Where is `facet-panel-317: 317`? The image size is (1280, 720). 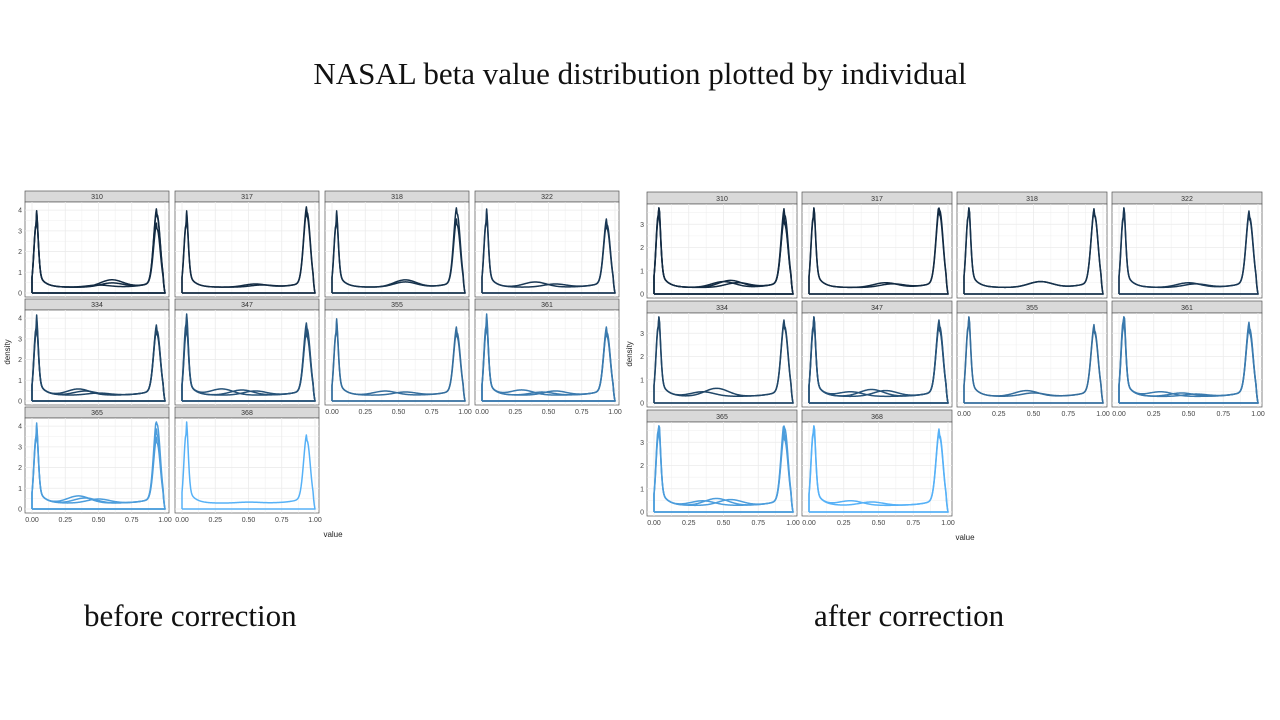
facet-panel-317: 317 is located at coordinates (247, 244).